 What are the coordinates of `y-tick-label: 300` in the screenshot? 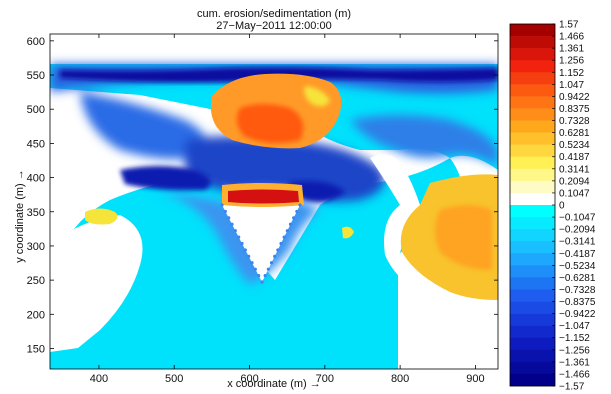 It's located at (36, 247).